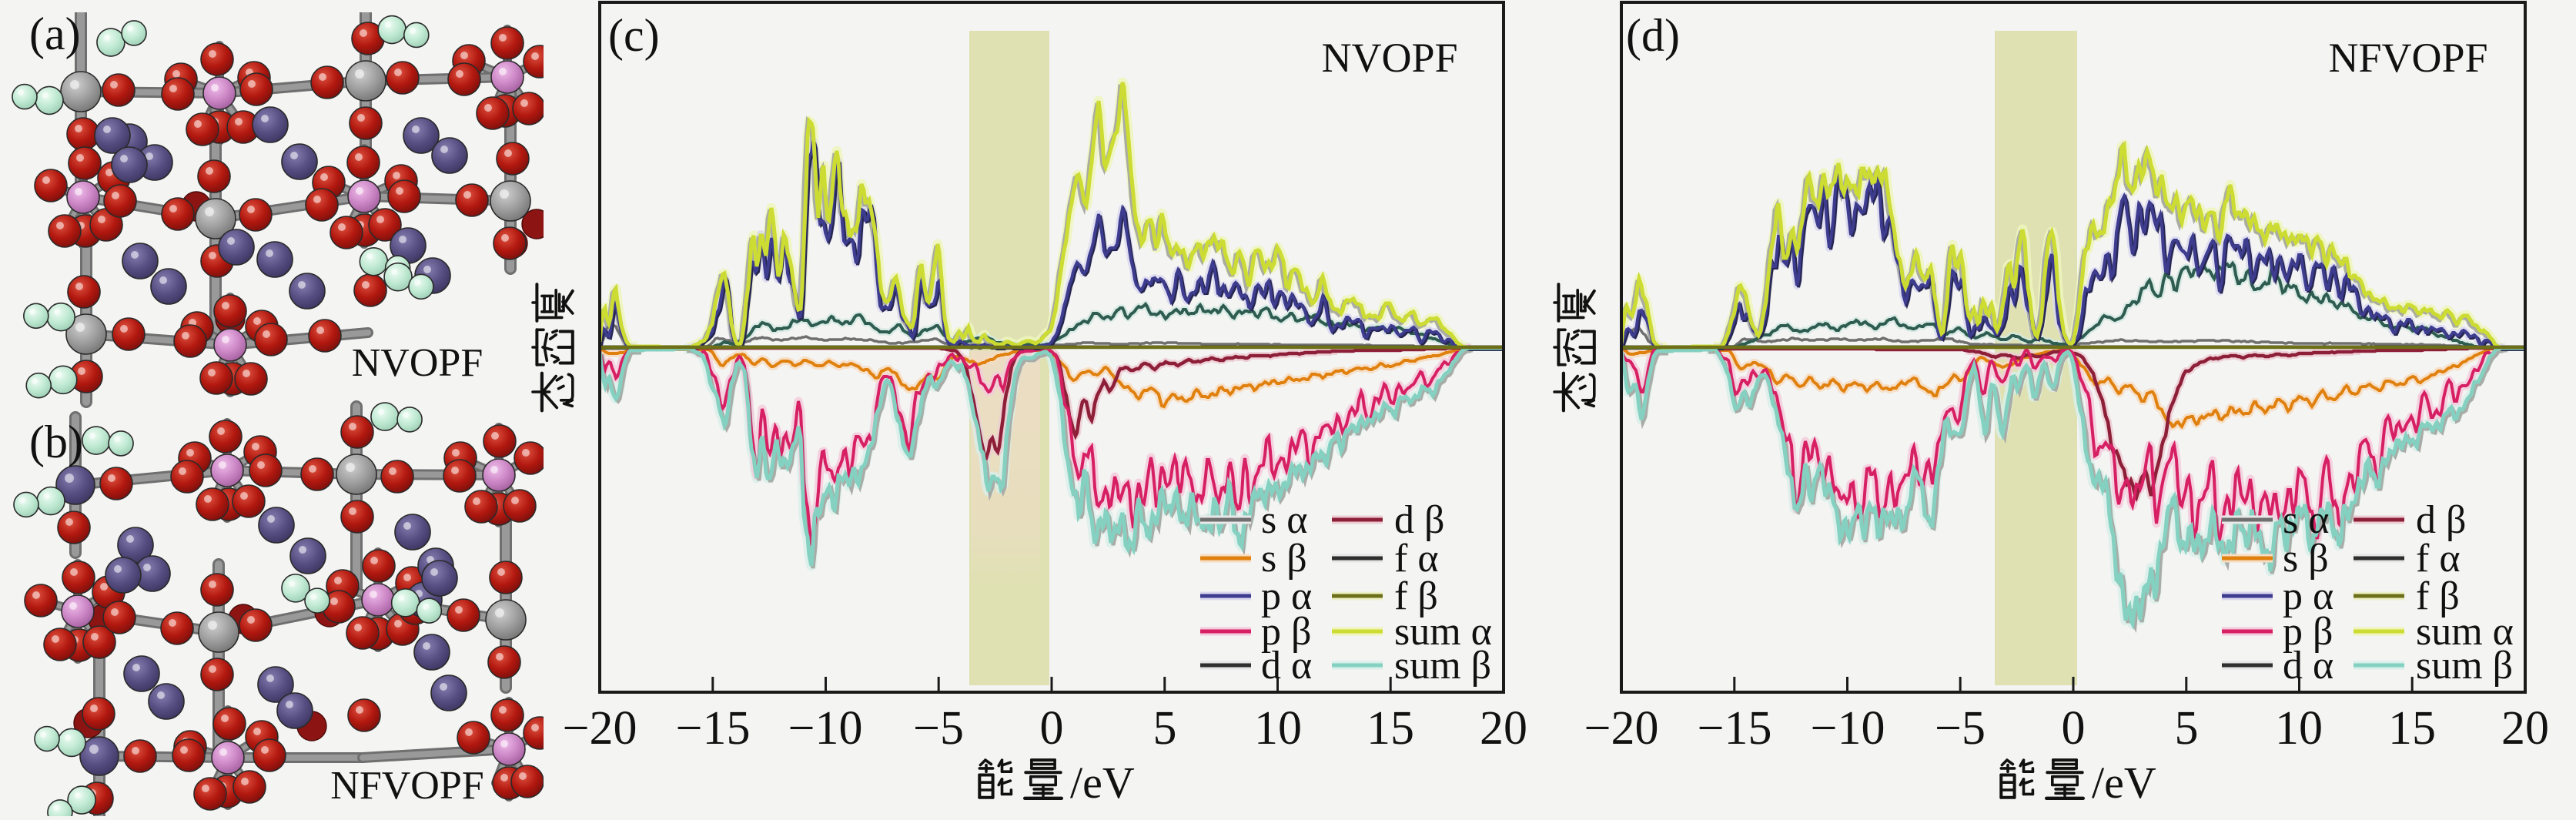 This screenshot has height=820, width=2576. I want to click on svg-text: (b), so click(56, 442).